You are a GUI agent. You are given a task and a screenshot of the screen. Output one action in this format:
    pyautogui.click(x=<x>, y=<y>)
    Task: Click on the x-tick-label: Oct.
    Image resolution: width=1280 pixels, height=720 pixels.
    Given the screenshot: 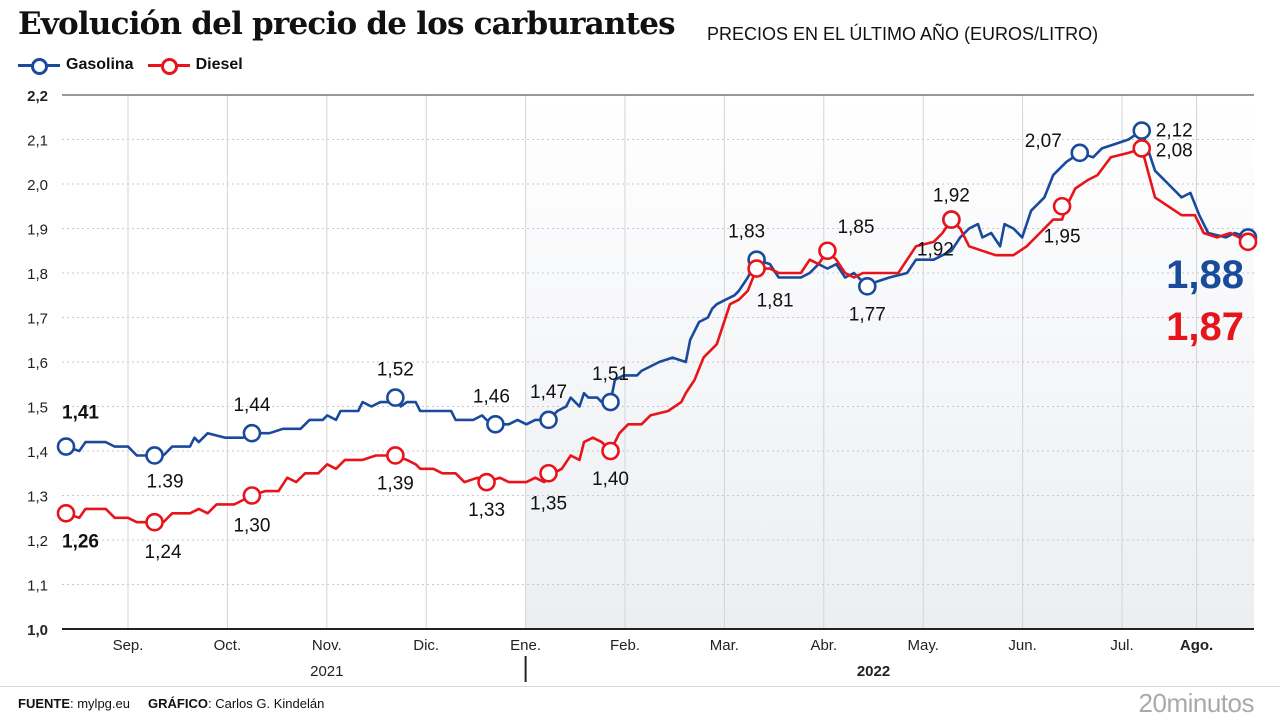 What is the action you would take?
    pyautogui.click(x=228, y=645)
    